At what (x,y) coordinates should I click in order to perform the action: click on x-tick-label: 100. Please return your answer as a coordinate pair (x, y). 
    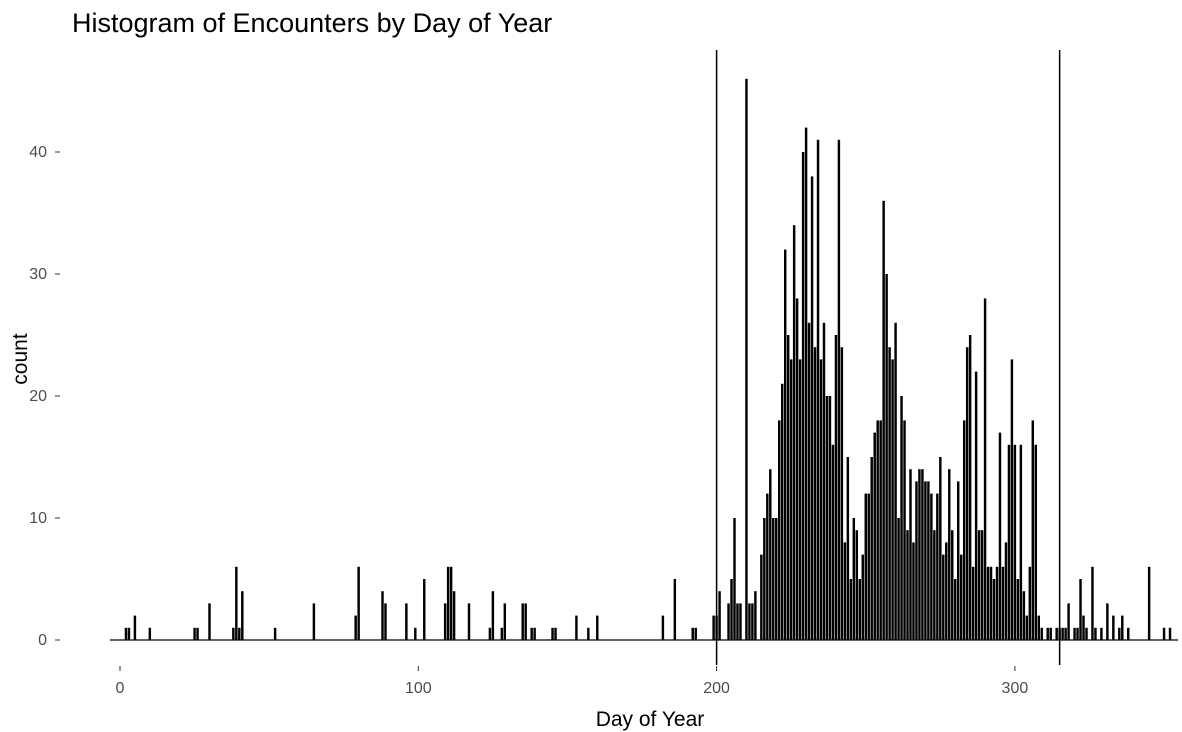
    Looking at the image, I should click on (418, 688).